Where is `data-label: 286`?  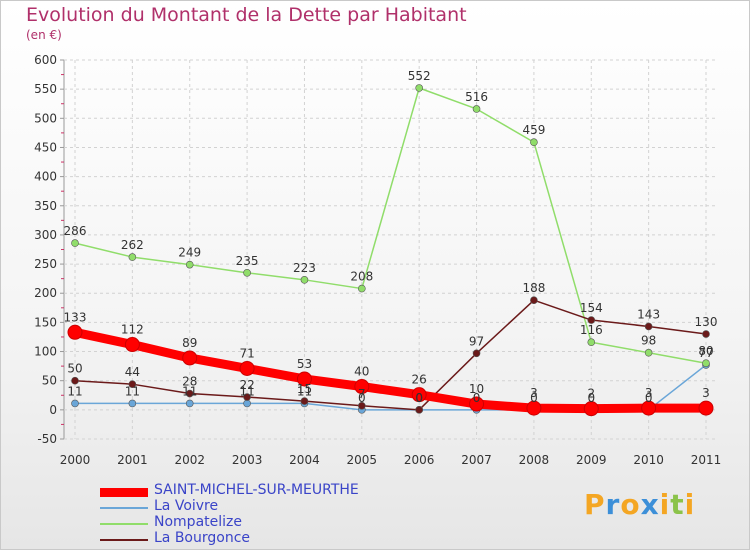 data-label: 286 is located at coordinates (75, 231).